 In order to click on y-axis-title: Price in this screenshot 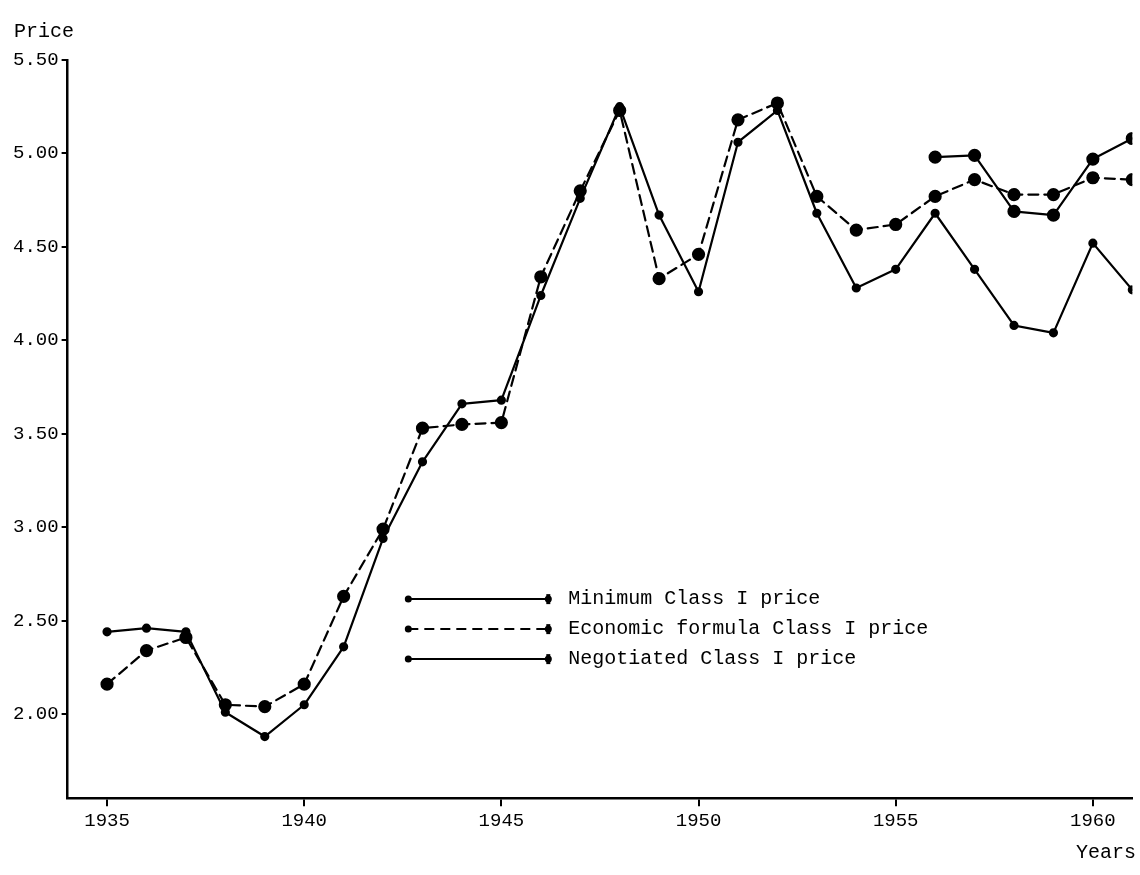, I will do `click(44, 32)`.